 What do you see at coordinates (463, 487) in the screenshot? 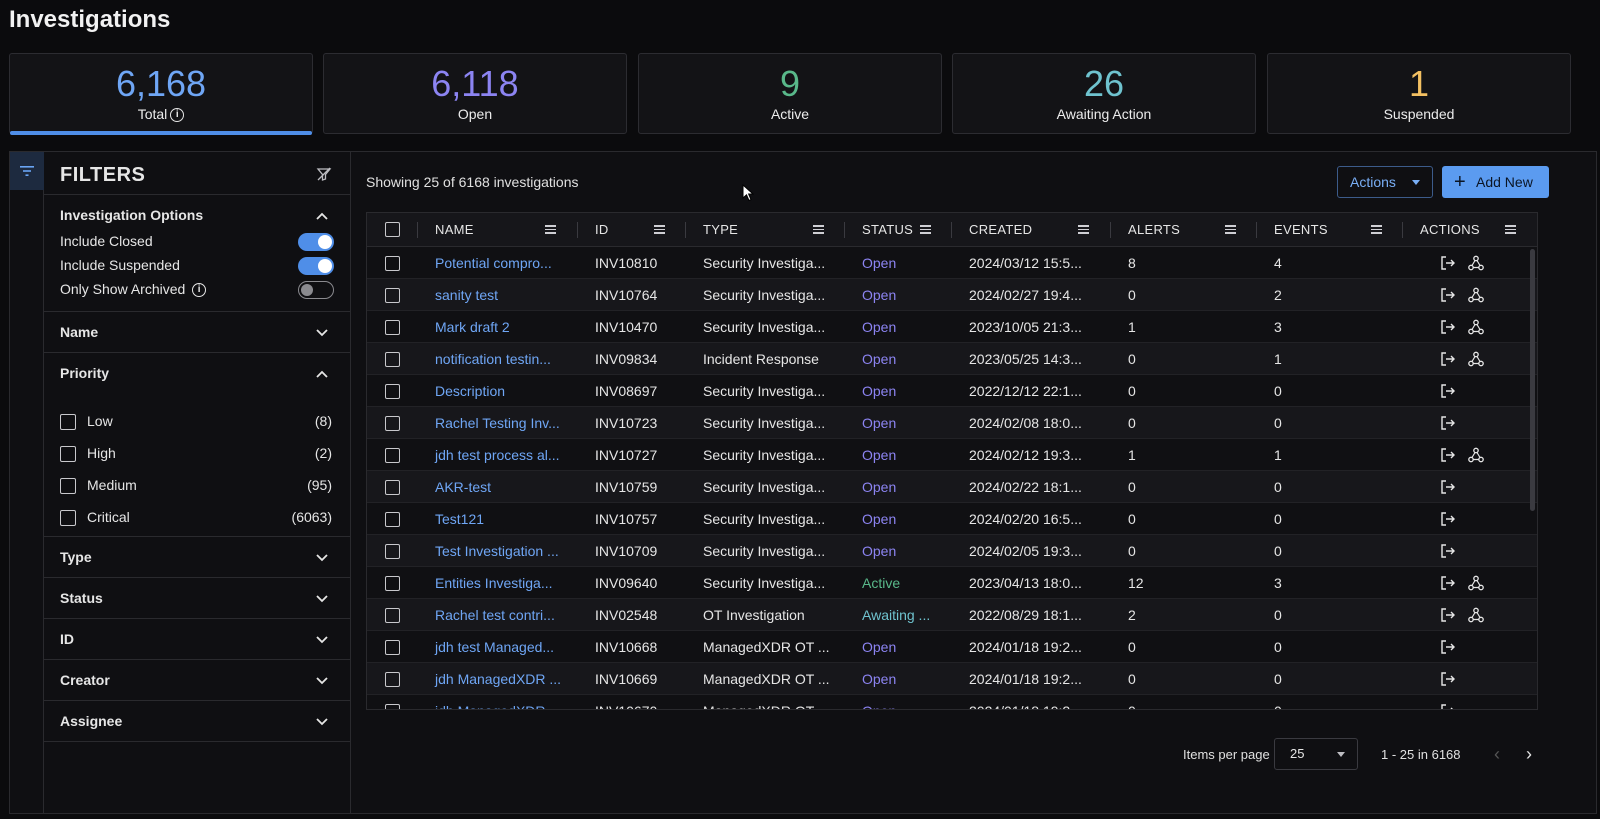
I see `cell-name: AKR-test` at bounding box center [463, 487].